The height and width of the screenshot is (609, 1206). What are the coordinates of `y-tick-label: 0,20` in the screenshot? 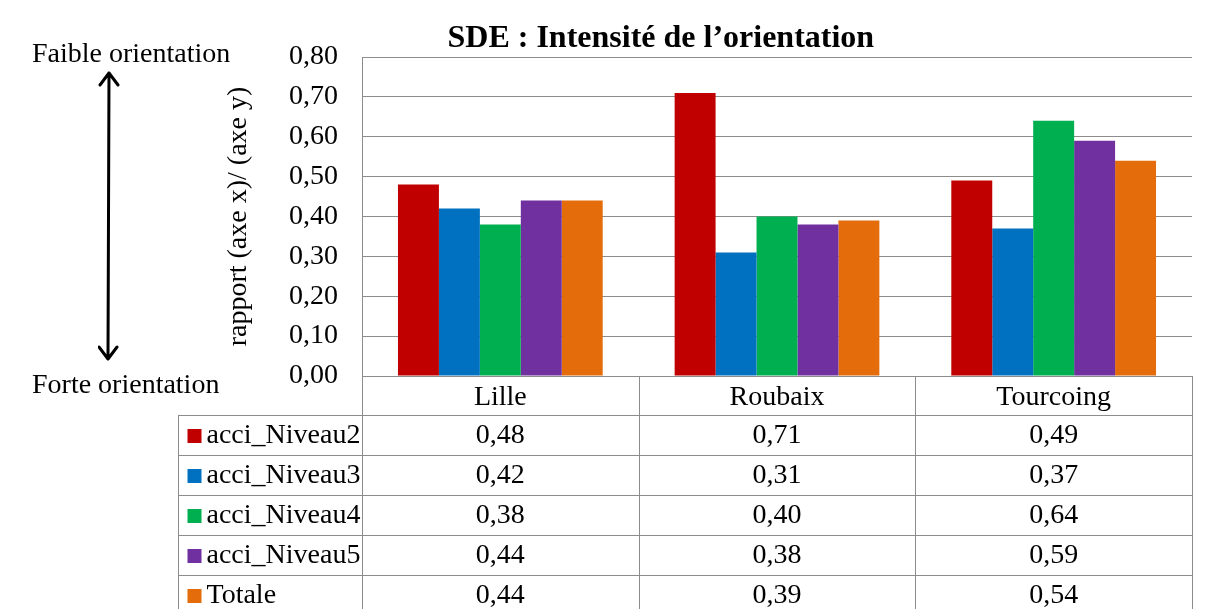 It's located at (313, 294).